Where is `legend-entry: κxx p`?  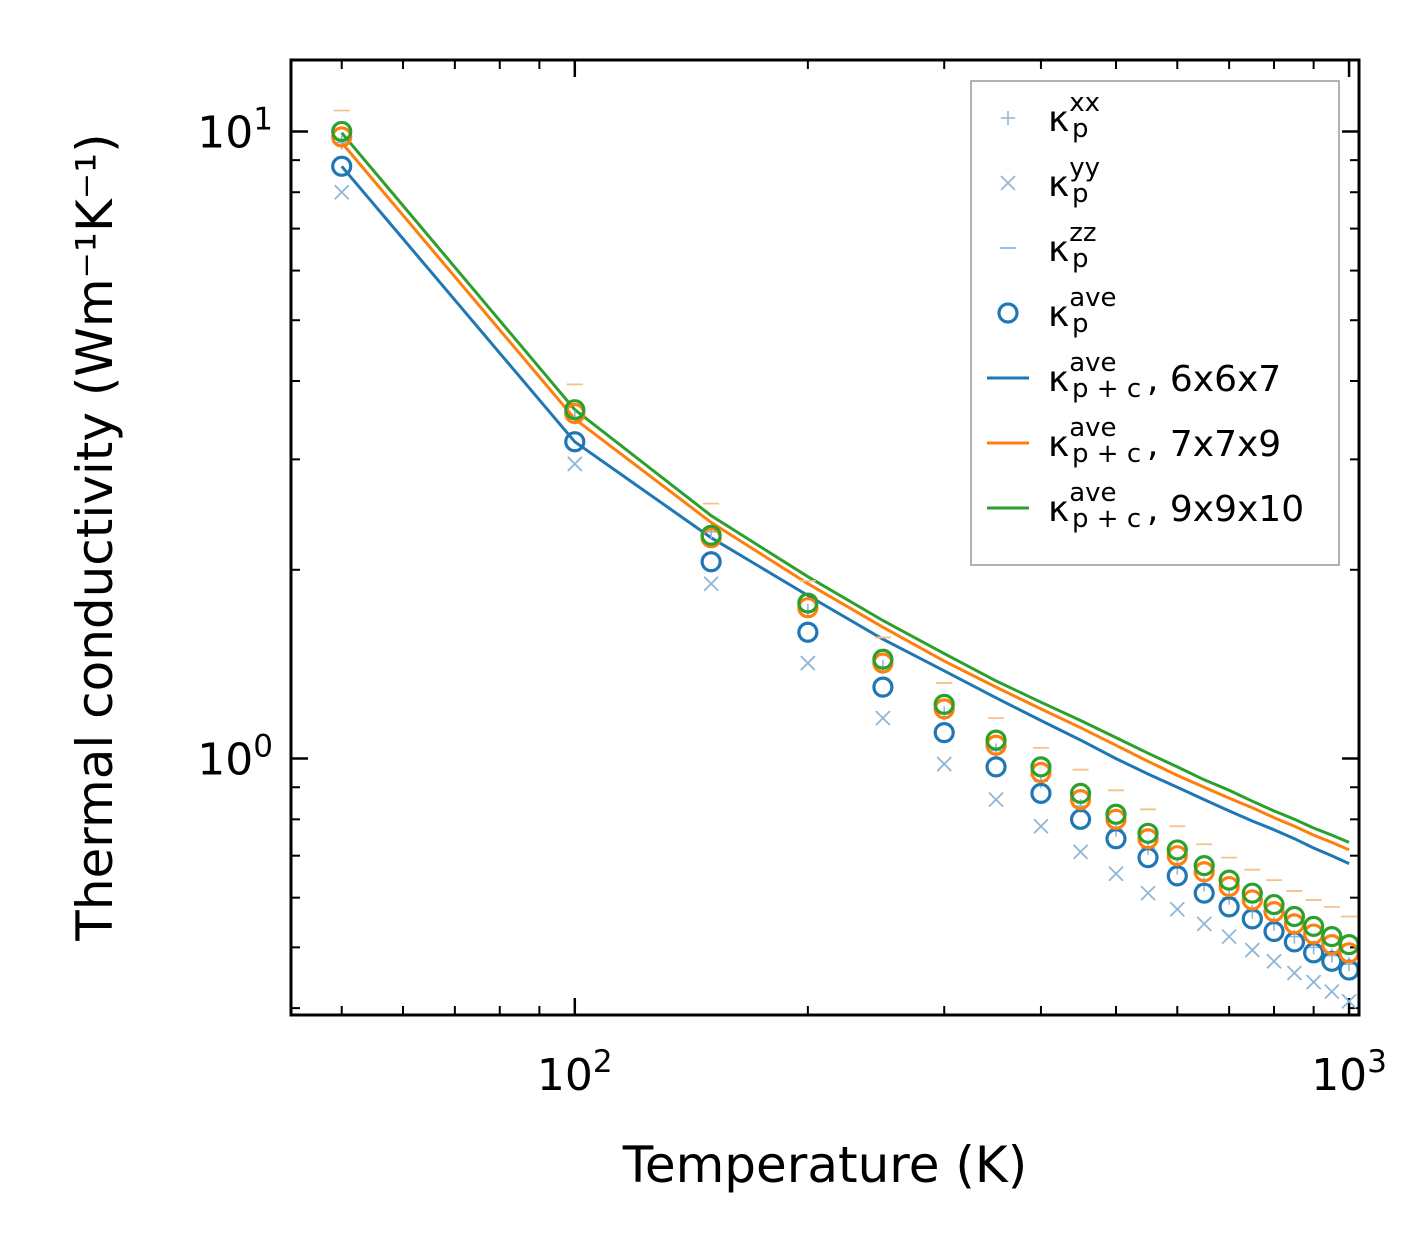
legend-entry: κxx p is located at coordinates (1050, 116).